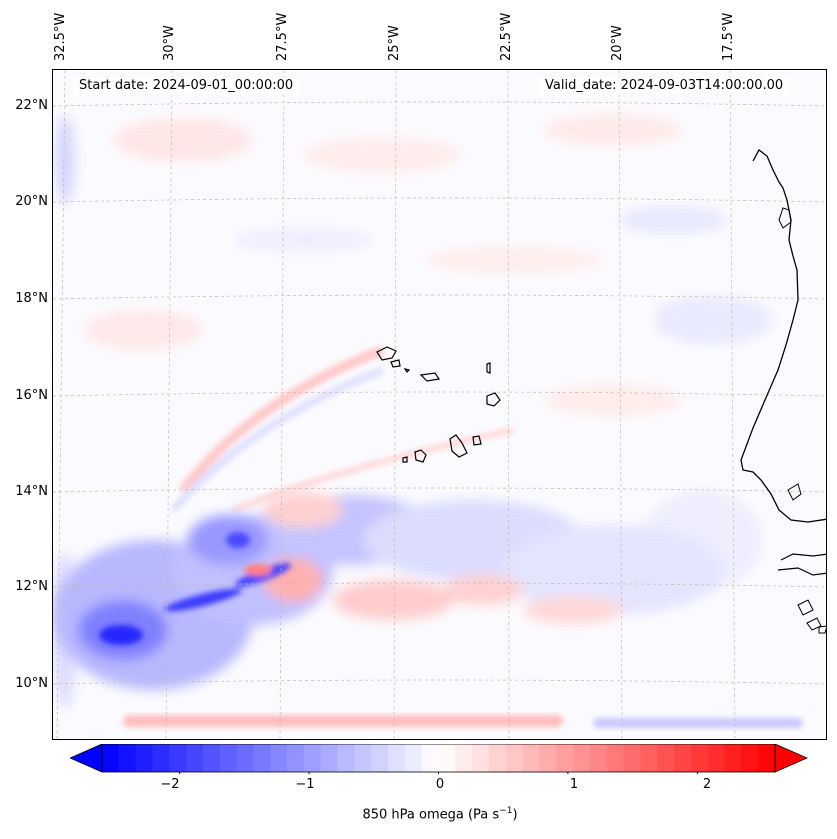 The width and height of the screenshot is (837, 839). I want to click on colorbar-label-text: 850 hPa omega (Pa s, so click(431, 815).